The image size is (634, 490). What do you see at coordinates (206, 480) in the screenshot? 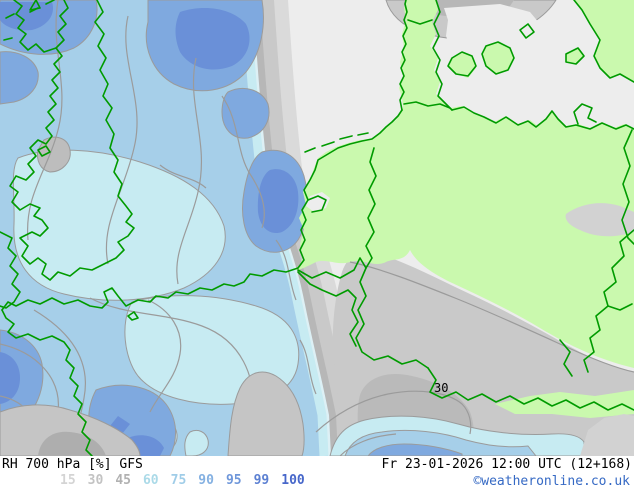
I see `legend-value-90: 90` at bounding box center [206, 480].